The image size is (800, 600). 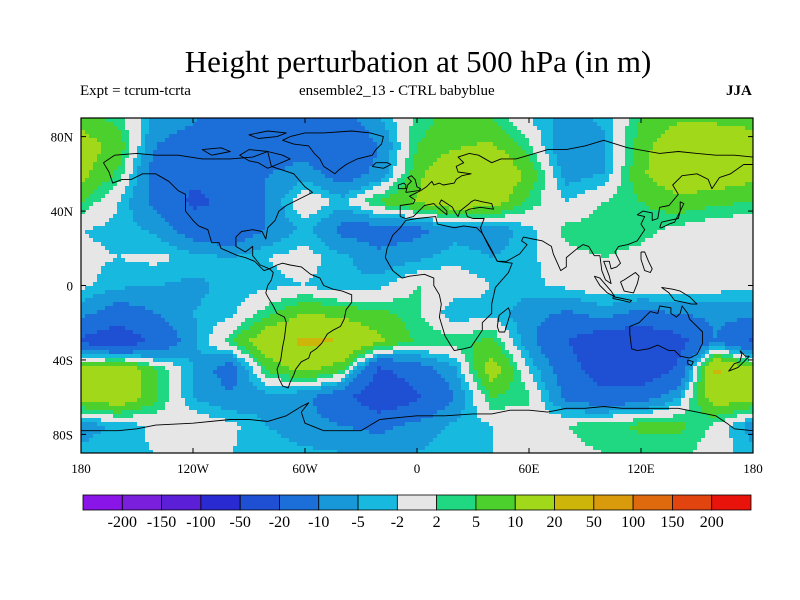 What do you see at coordinates (418, 61) in the screenshot?
I see `chart-title: Height perturbation at 500 hPa (in m)` at bounding box center [418, 61].